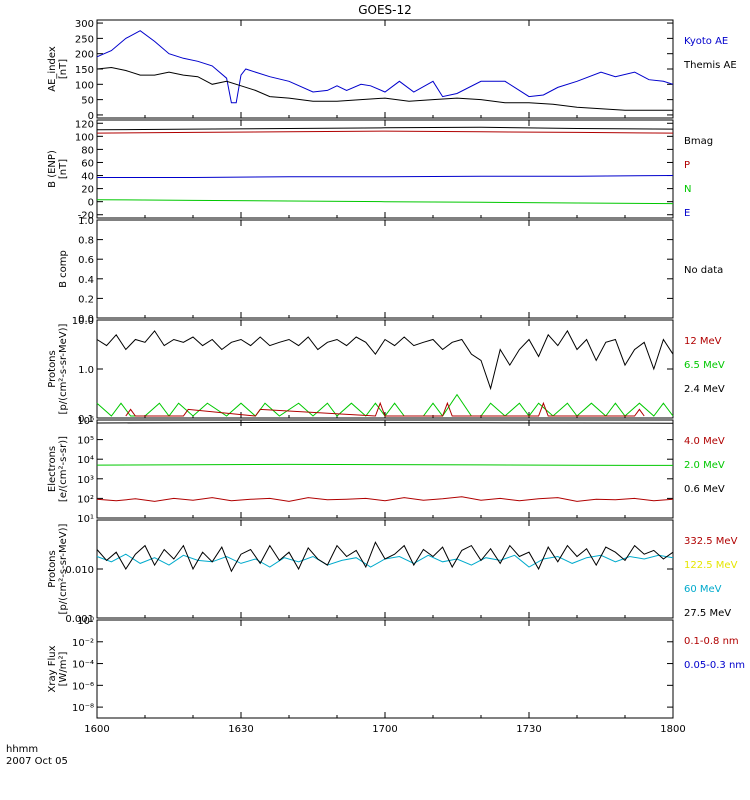 The width and height of the screenshot is (750, 800). I want to click on y-axis-label: B (ENP)[nT], so click(58, 169).